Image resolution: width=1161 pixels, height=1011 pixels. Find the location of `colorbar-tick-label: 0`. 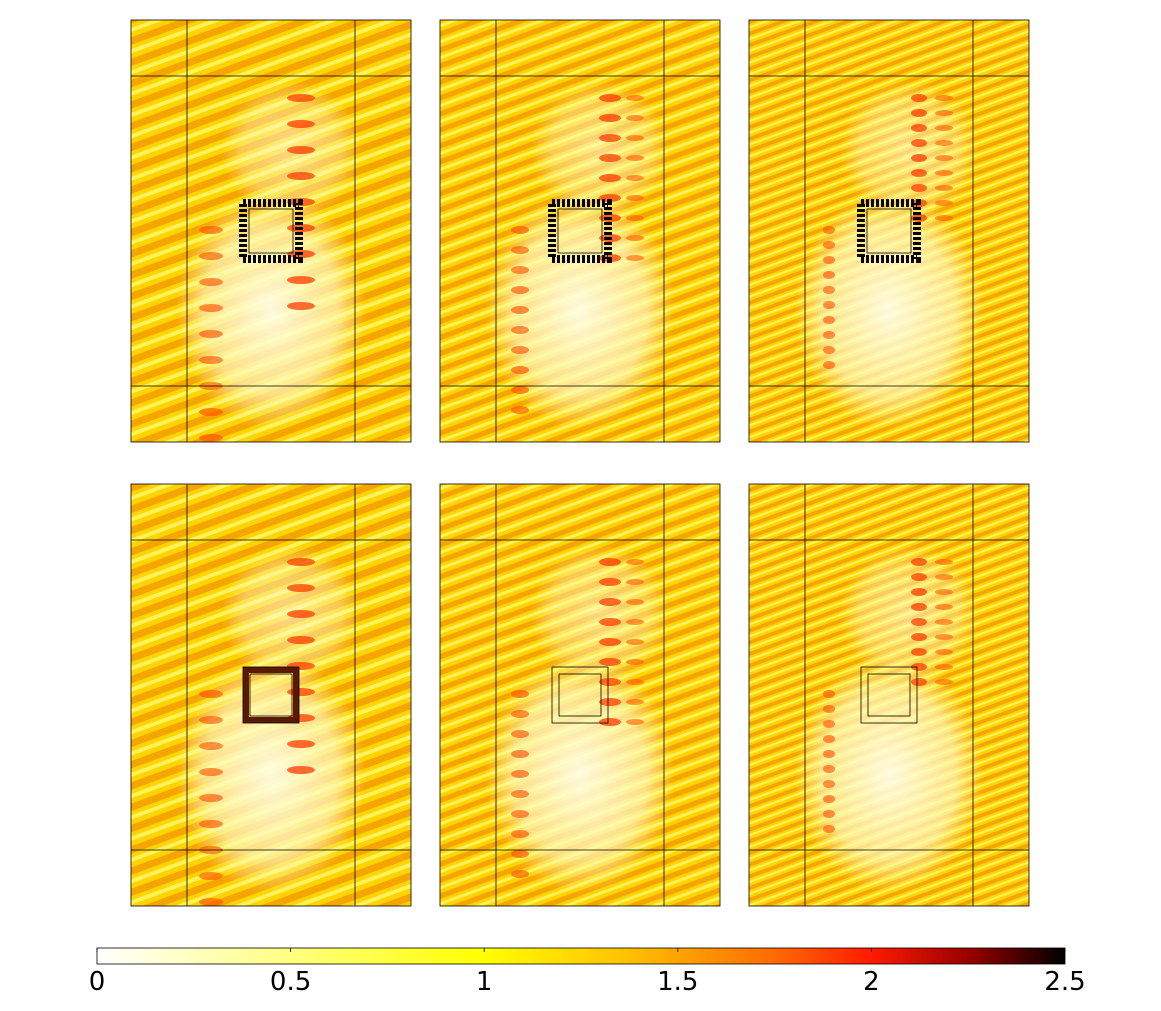

colorbar-tick-label: 0 is located at coordinates (97, 982).